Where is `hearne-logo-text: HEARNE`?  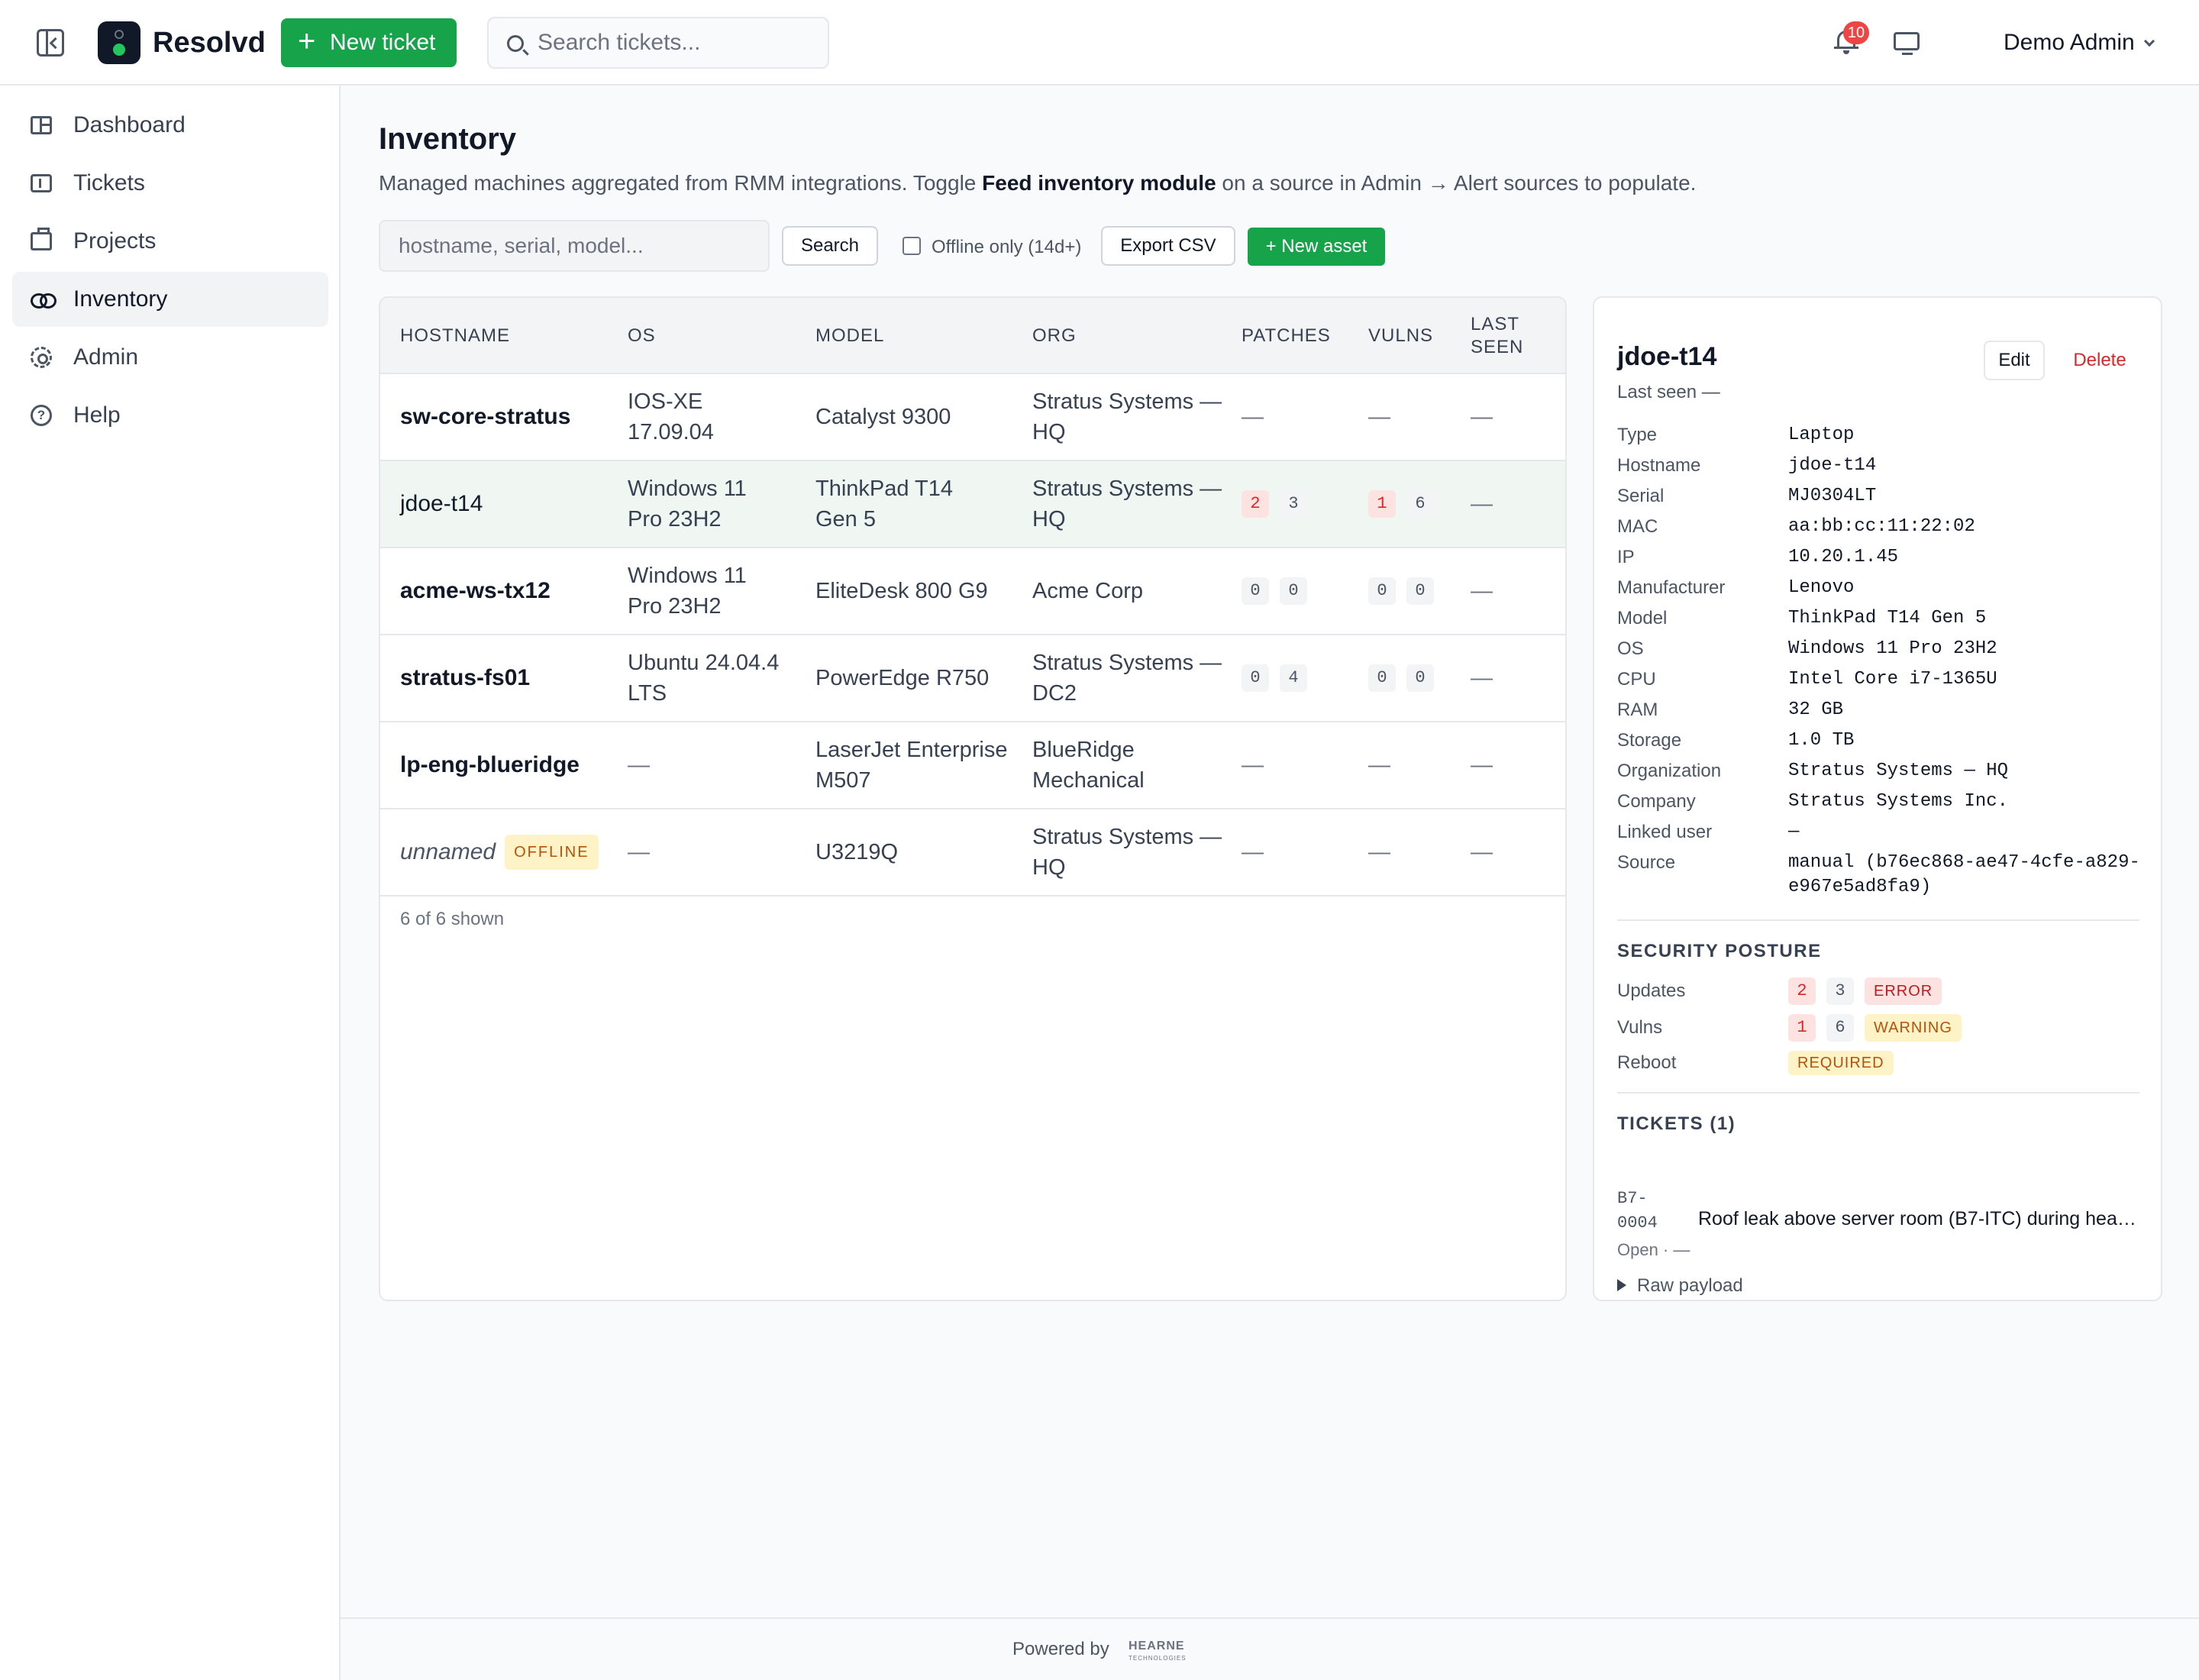 hearne-logo-text: HEARNE is located at coordinates (1157, 1646).